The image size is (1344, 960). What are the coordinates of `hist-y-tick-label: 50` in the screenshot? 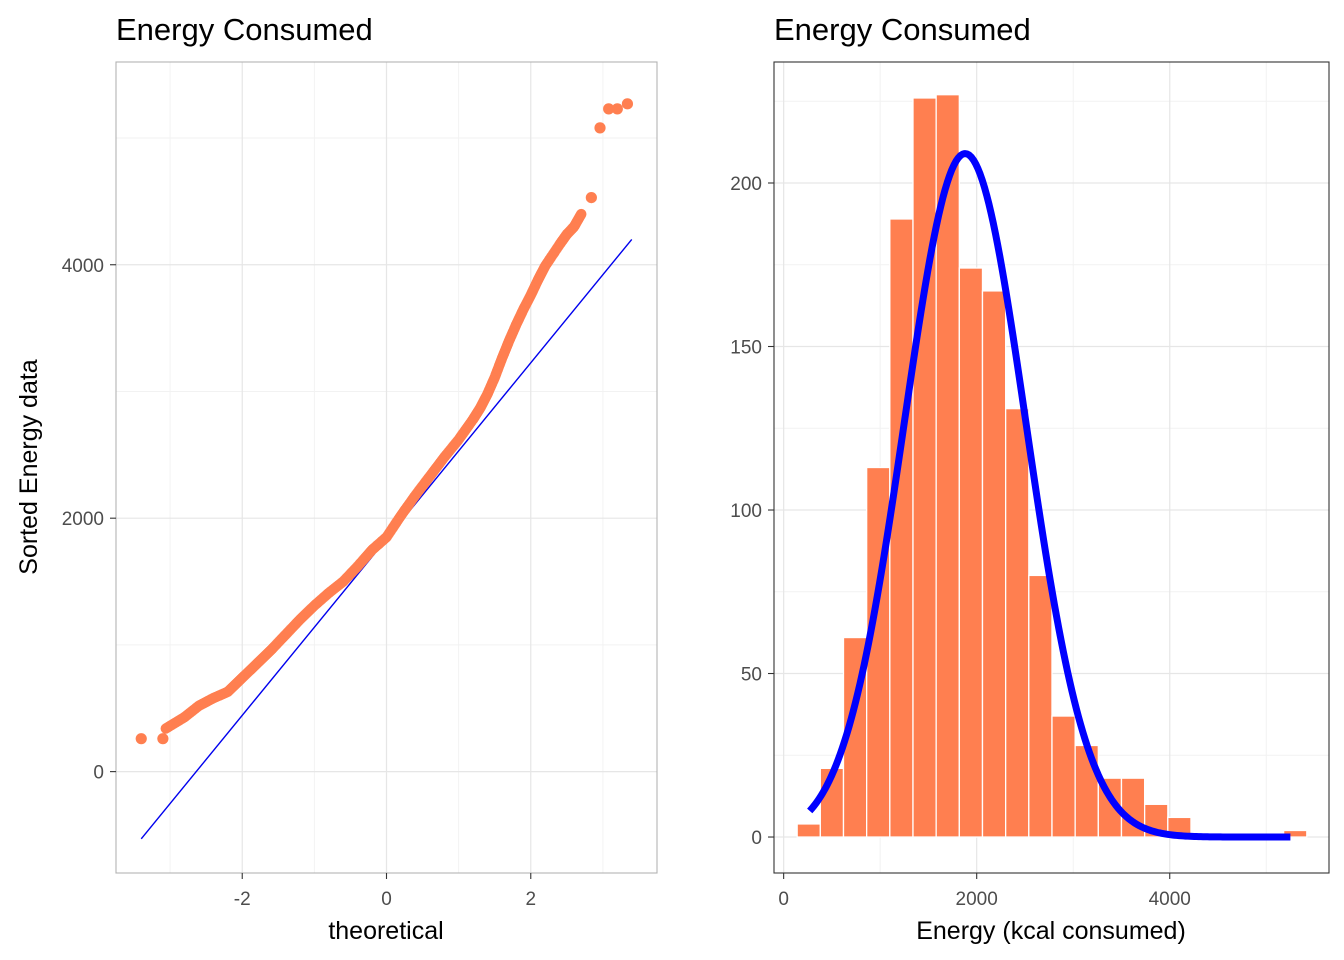 It's located at (751, 675).